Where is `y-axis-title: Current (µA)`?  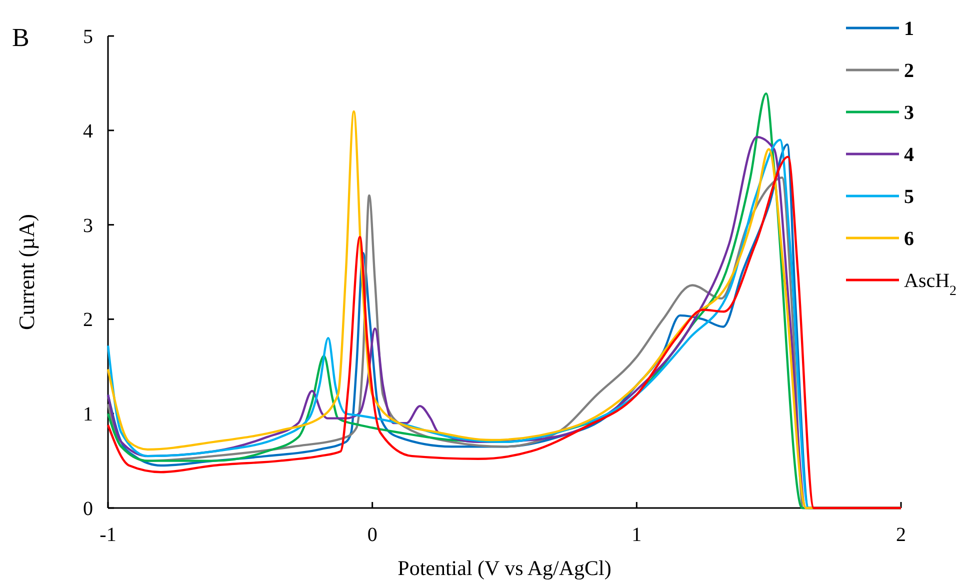
y-axis-title: Current (µA) is located at coordinates (26, 272).